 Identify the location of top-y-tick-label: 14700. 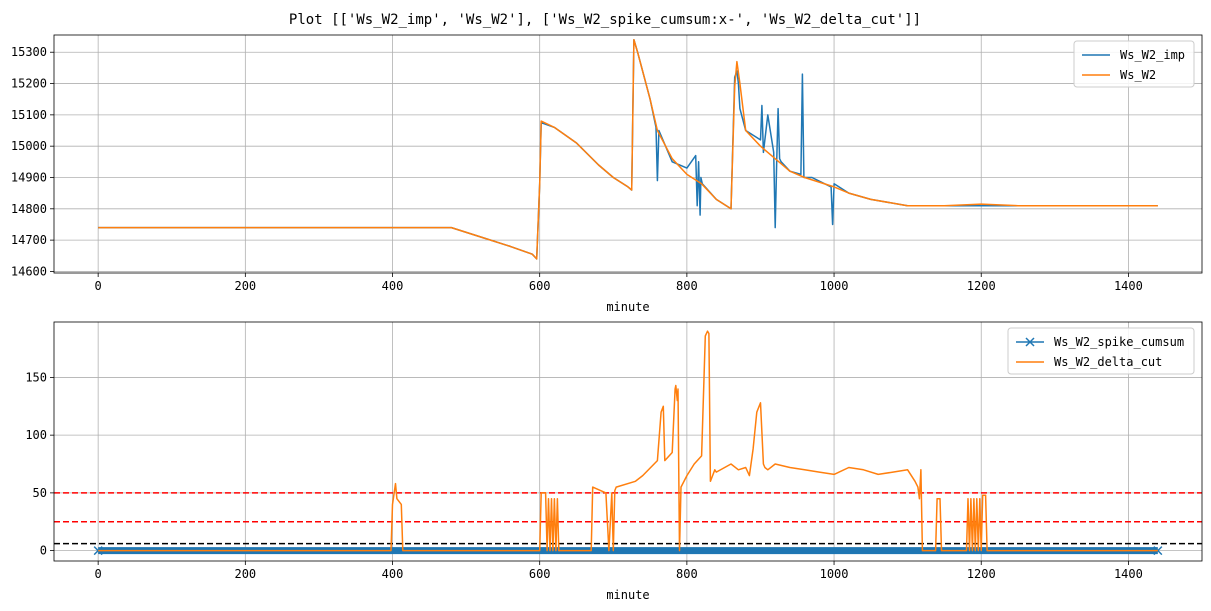
(29, 240).